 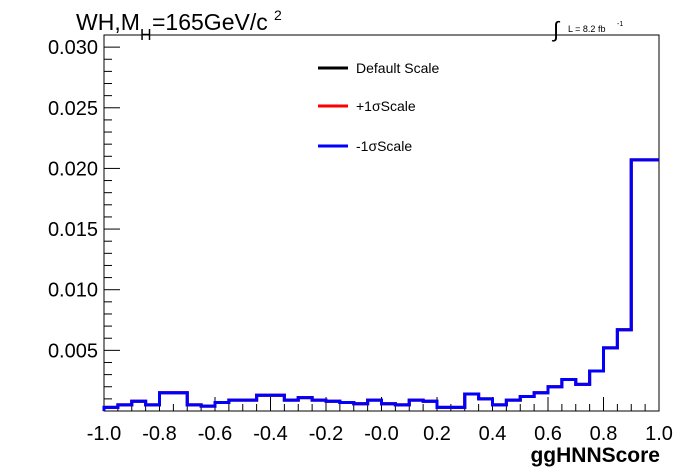 I want to click on x-tick-label: -0.0, so click(x=381, y=434).